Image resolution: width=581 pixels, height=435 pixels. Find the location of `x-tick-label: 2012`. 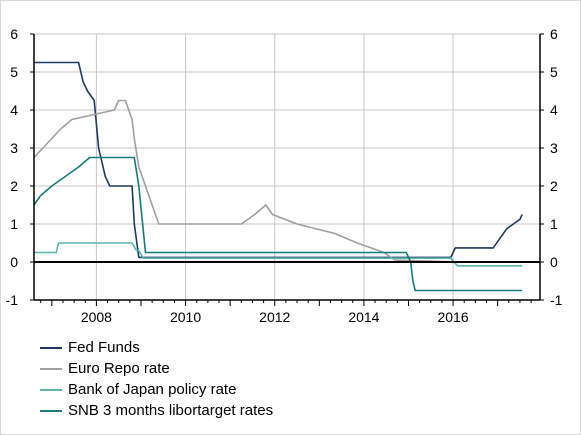

x-tick-label: 2012 is located at coordinates (274, 317).